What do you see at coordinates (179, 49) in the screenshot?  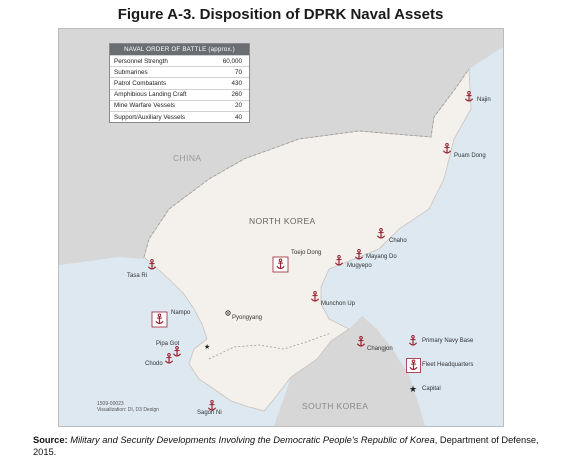 I see `order-of-battle-header: NAVAL ORDER OF BATTLE (approx.)` at bounding box center [179, 49].